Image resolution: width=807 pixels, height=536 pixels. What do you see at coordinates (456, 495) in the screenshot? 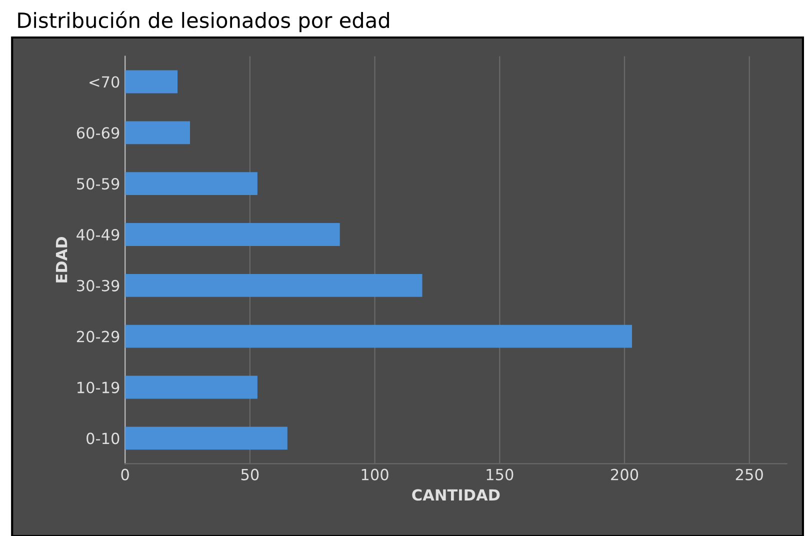
I see `x-axis-title: CANTIDAD` at bounding box center [456, 495].